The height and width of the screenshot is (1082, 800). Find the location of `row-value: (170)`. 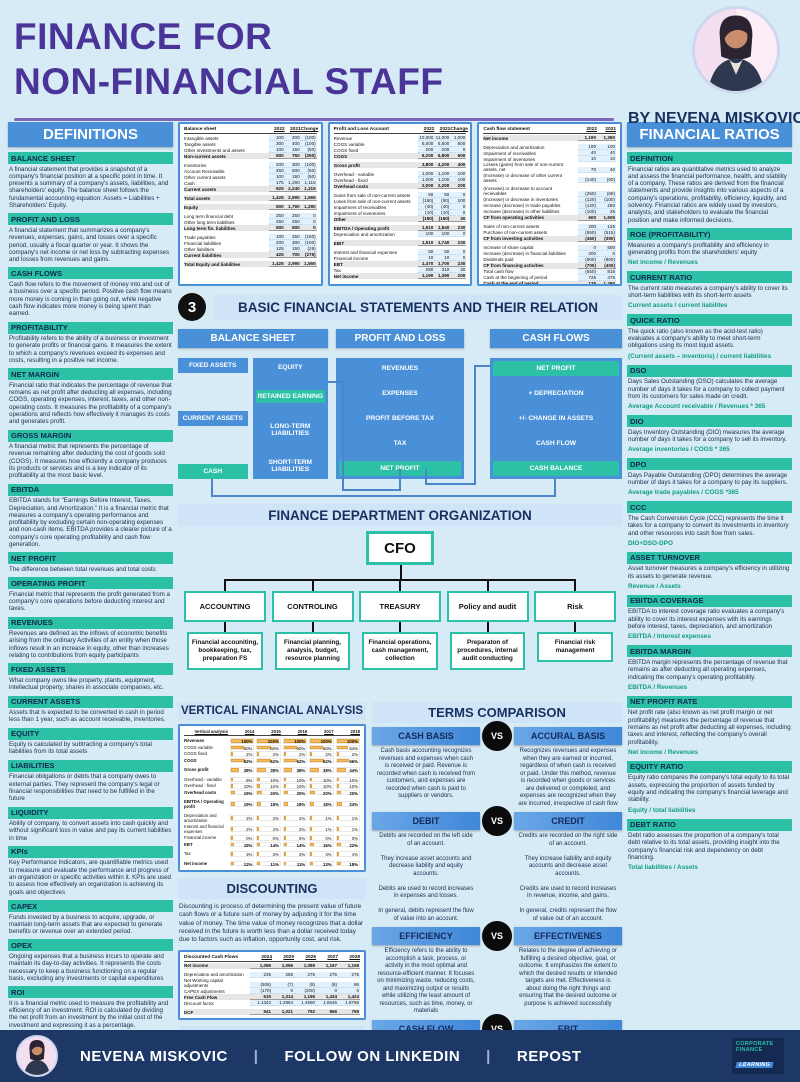

row-value: (170) is located at coordinates (261, 990).